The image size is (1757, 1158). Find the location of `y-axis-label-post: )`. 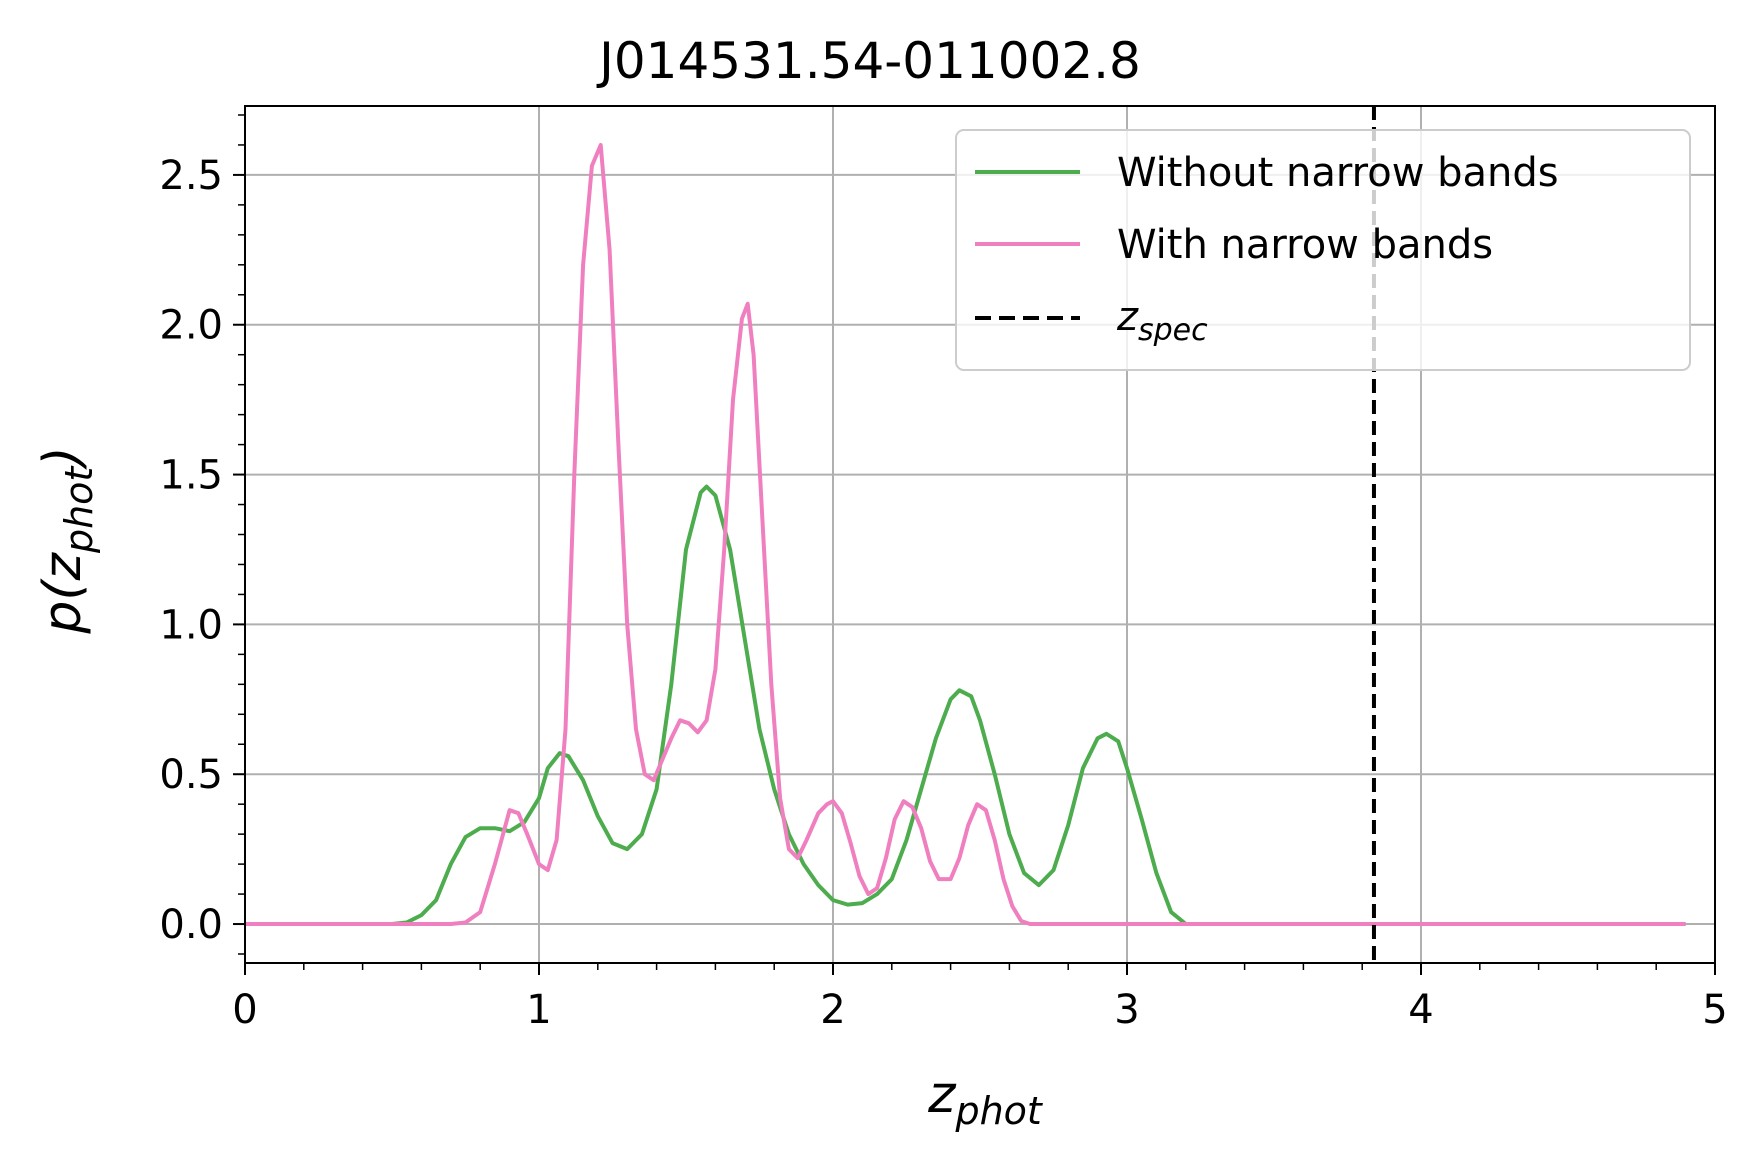

y-axis-label-post: ) is located at coordinates (63, 458).